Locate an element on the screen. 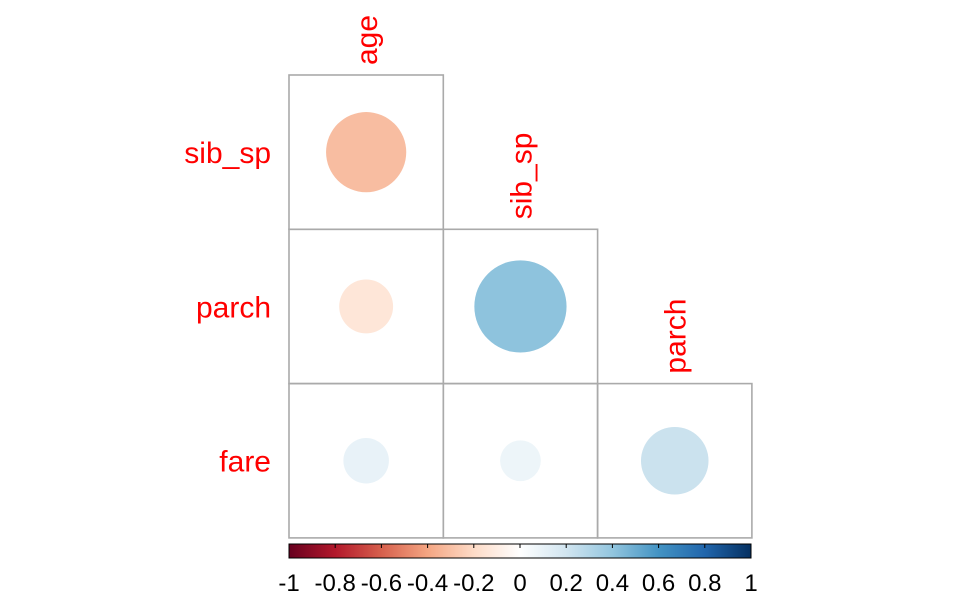 Image resolution: width=970 pixels, height=599 pixels. corr-circle-sib_sp-age is located at coordinates (366, 152).